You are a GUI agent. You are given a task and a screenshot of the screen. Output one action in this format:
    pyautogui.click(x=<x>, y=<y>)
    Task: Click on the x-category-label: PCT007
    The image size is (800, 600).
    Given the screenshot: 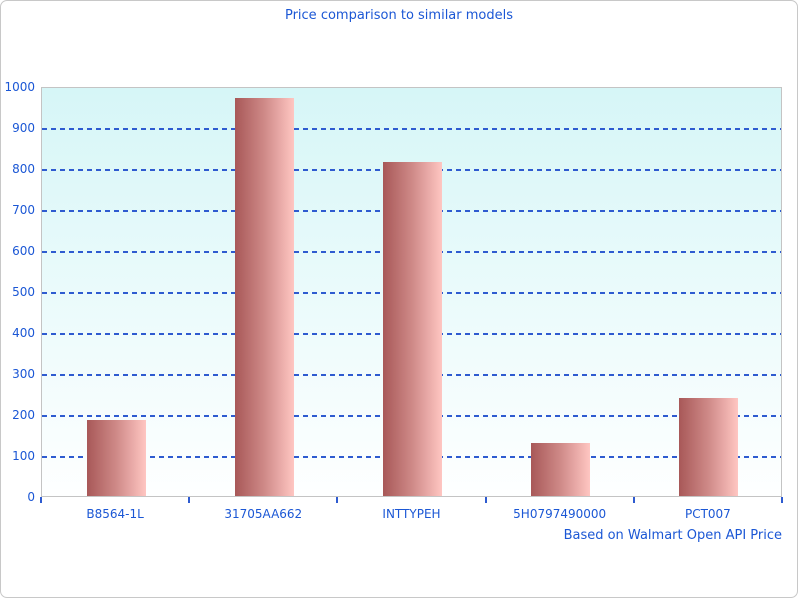 What is the action you would take?
    pyautogui.click(x=707, y=514)
    